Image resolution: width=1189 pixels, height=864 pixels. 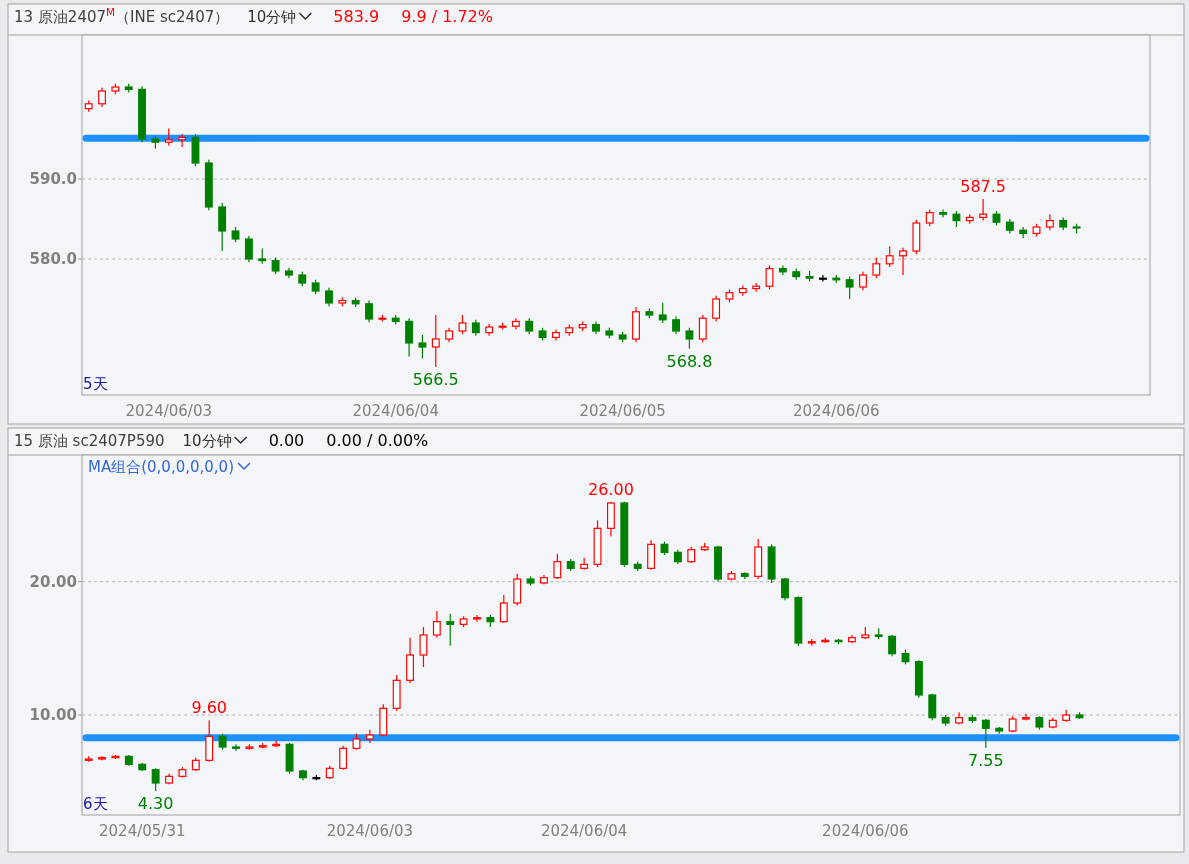 I want to click on annotation: 7.55, so click(x=986, y=760).